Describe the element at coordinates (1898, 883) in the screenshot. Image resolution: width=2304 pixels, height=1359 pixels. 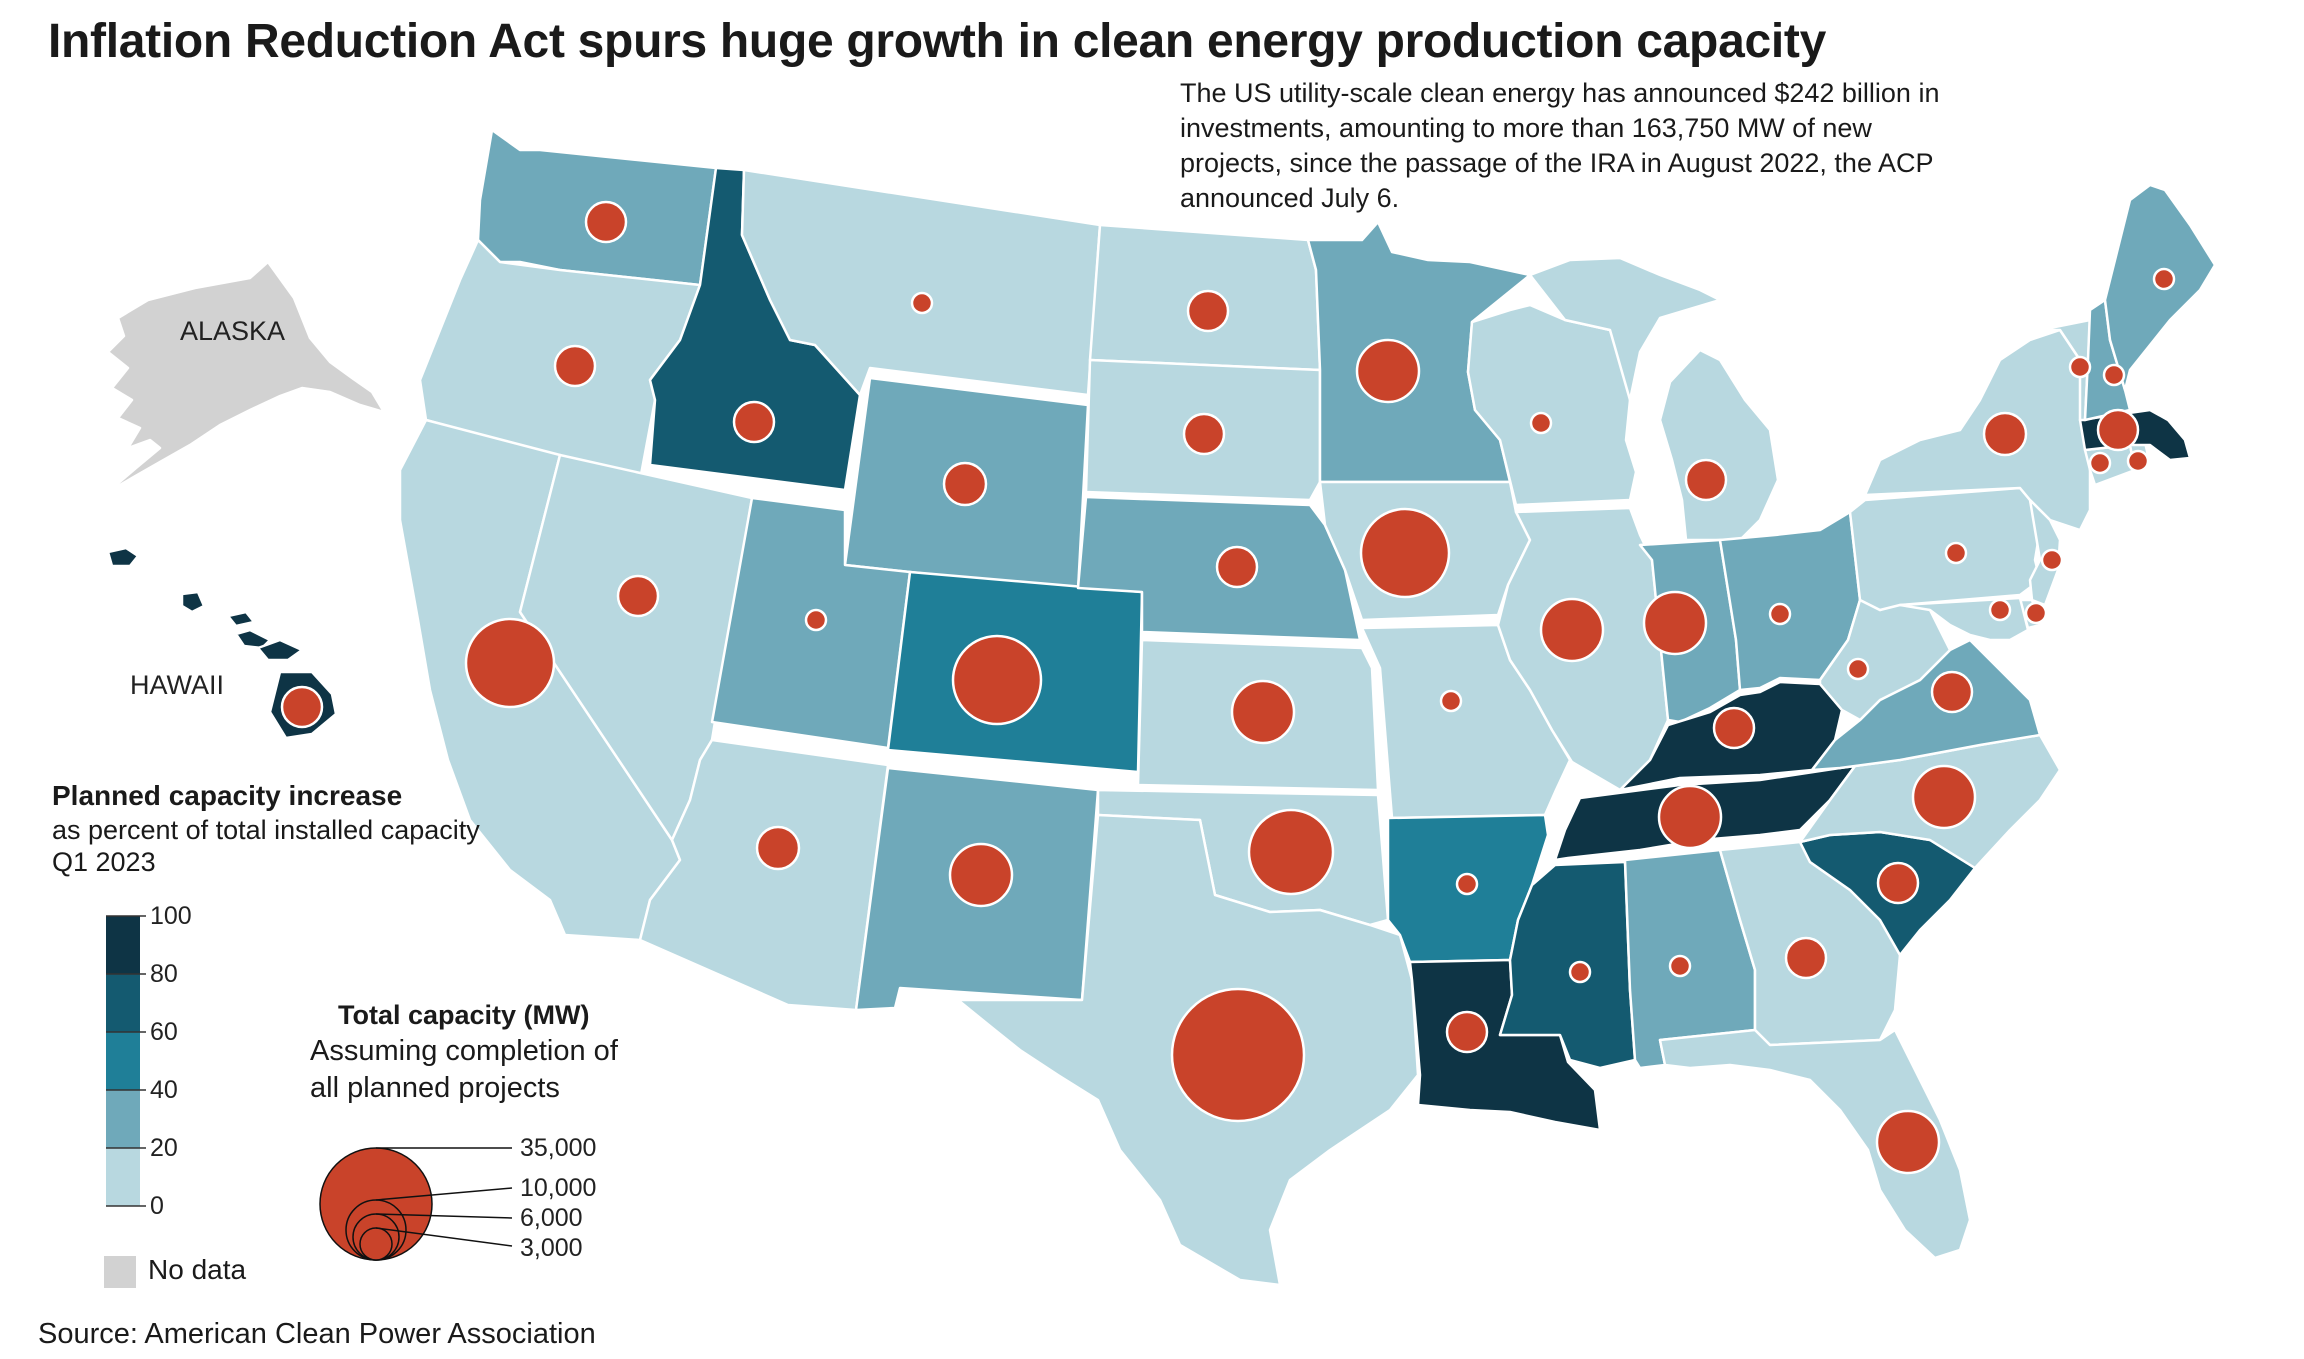
I see `bubble-south-carolina` at that location.